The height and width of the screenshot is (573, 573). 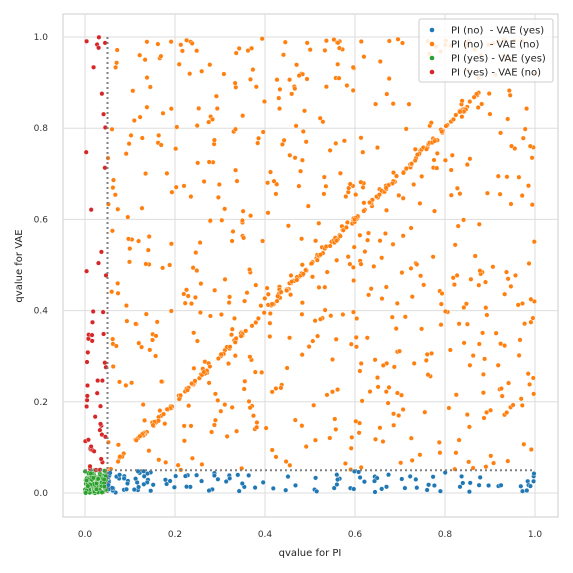 What do you see at coordinates (41, 403) in the screenshot?
I see `y-tick-label: 0.2` at bounding box center [41, 403].